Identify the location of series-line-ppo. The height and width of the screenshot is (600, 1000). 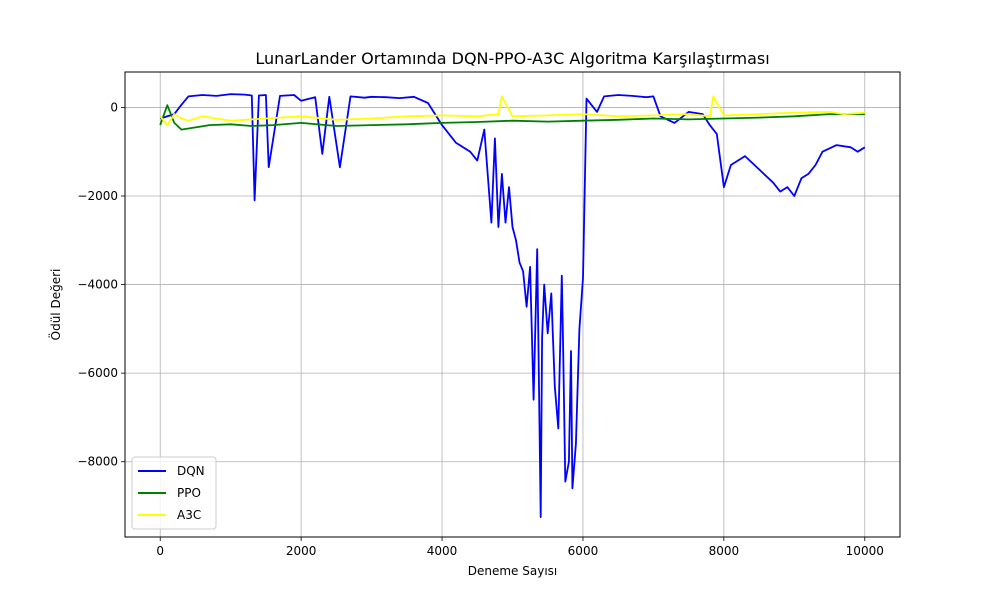
(512, 117).